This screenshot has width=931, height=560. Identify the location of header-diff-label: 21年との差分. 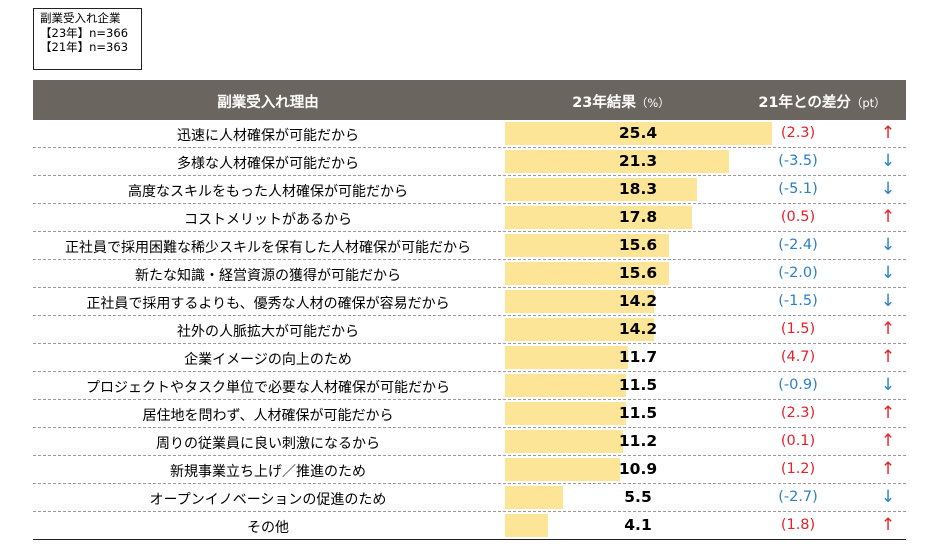
(804, 103).